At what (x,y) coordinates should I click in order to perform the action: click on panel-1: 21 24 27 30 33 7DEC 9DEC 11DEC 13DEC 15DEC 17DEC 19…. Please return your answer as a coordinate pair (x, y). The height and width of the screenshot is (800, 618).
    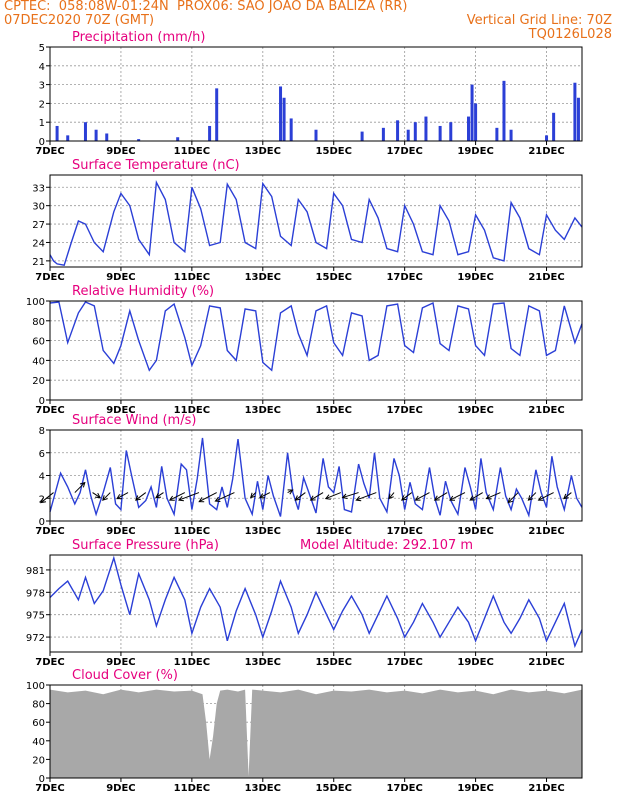
    Looking at the image, I should click on (307, 220).